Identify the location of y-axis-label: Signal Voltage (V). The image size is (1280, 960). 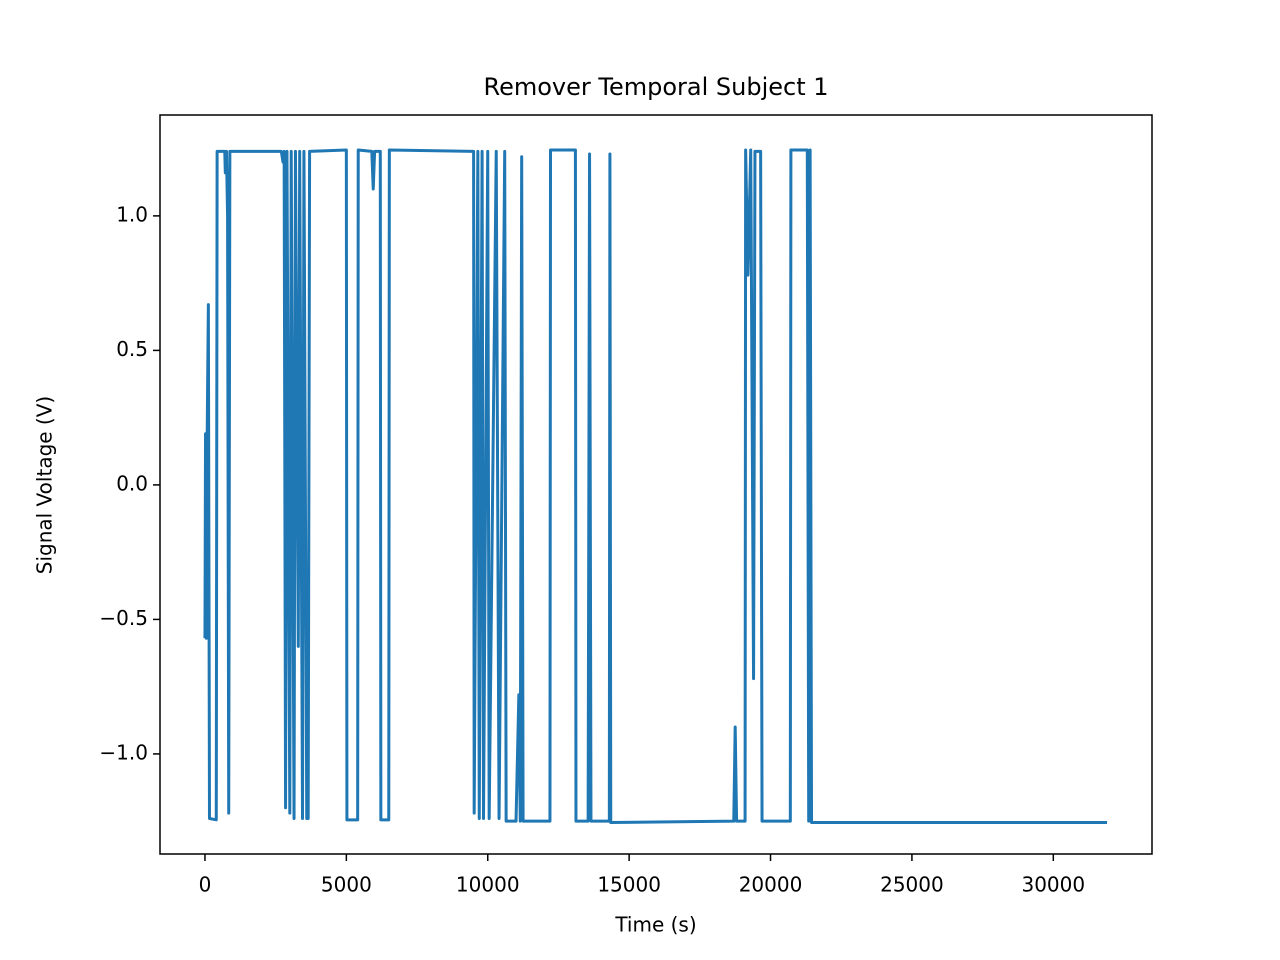
(45, 485).